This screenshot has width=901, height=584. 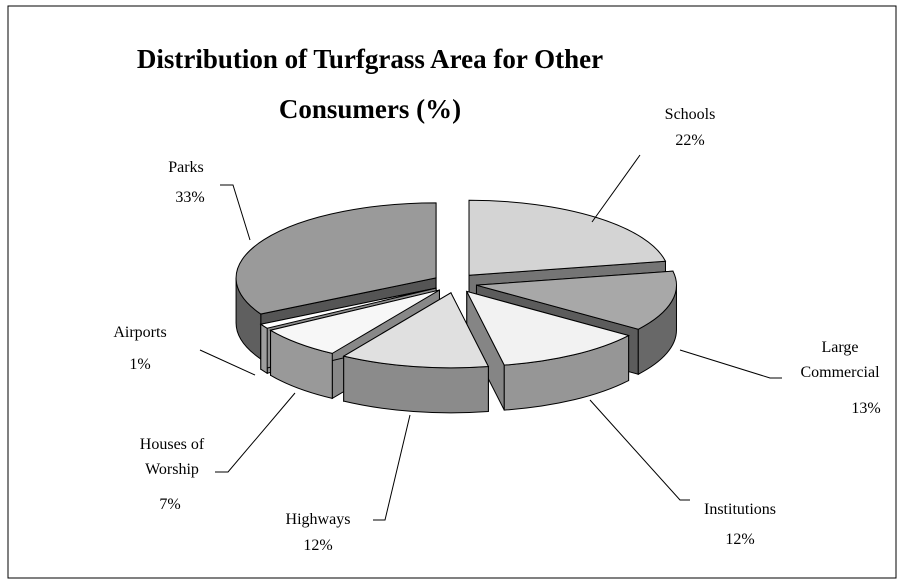 What do you see at coordinates (172, 457) in the screenshot?
I see `slice-label: Houses of Worship` at bounding box center [172, 457].